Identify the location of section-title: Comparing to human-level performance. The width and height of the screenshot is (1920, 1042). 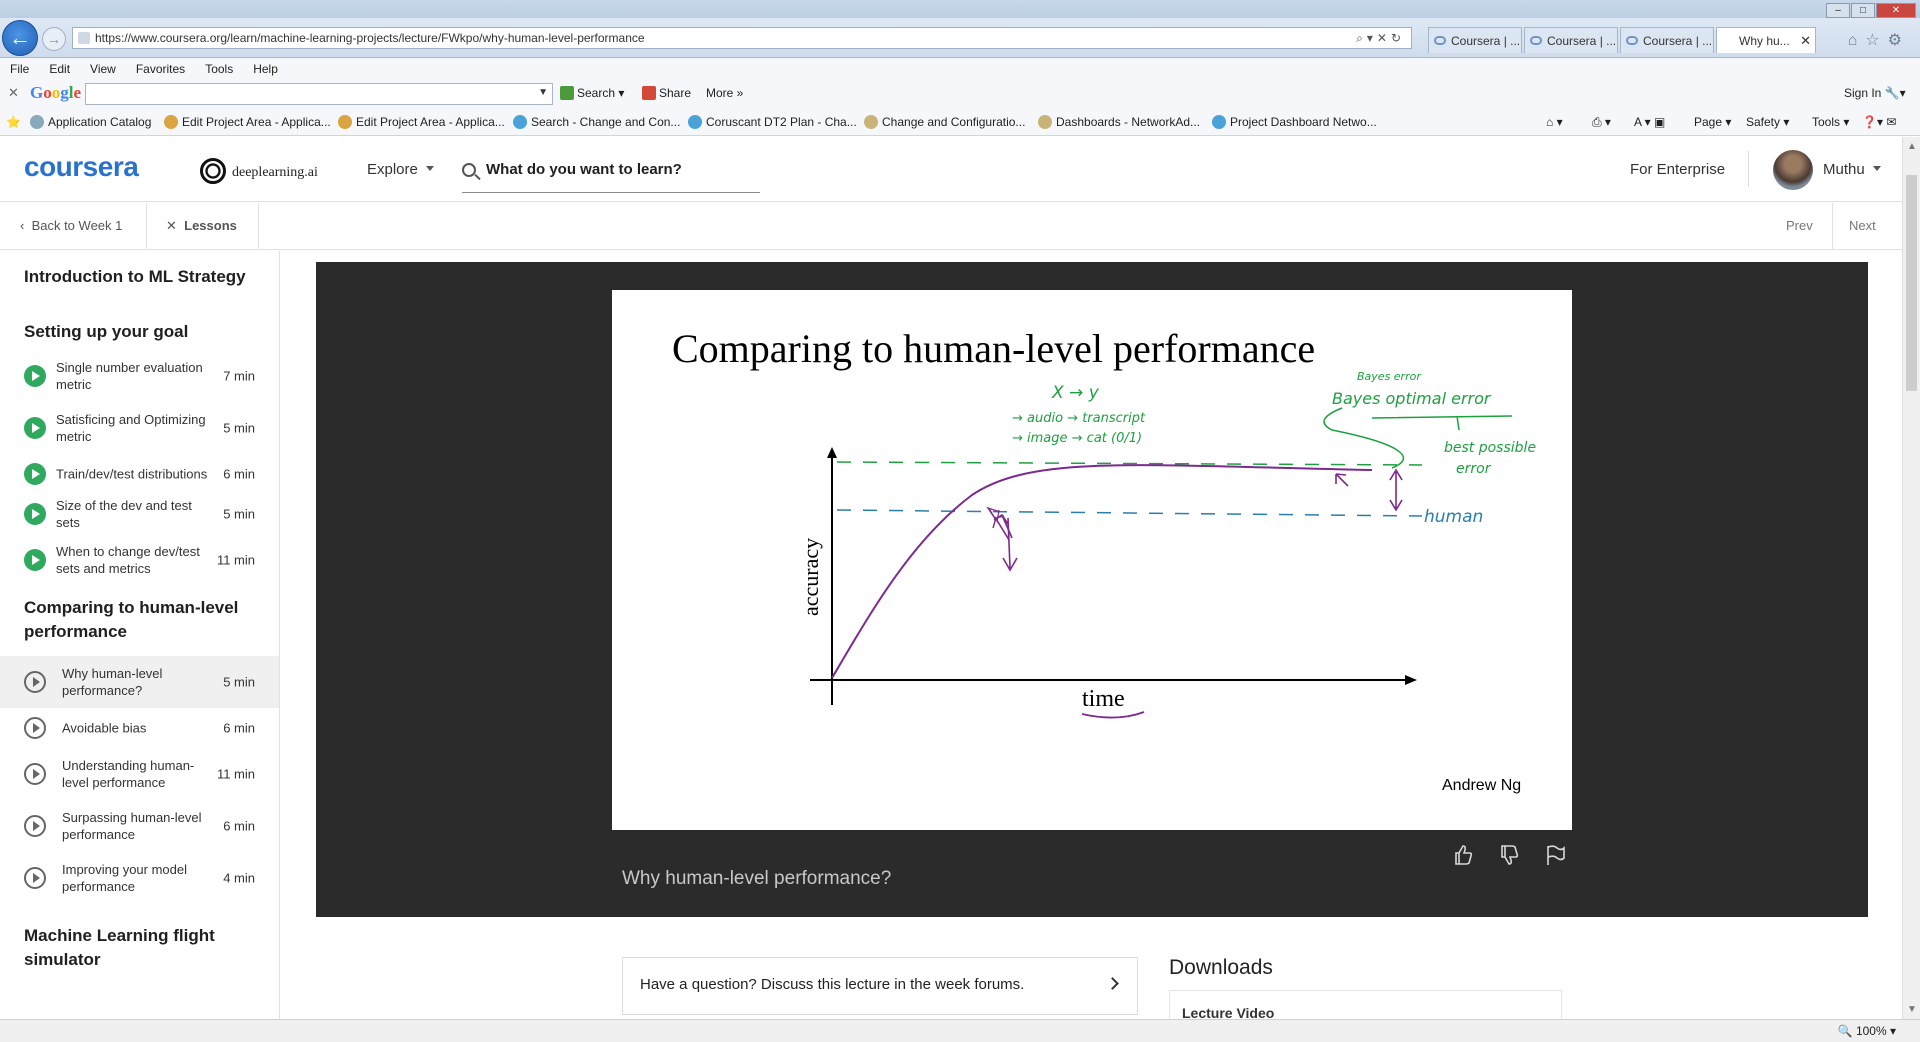
(131, 619).